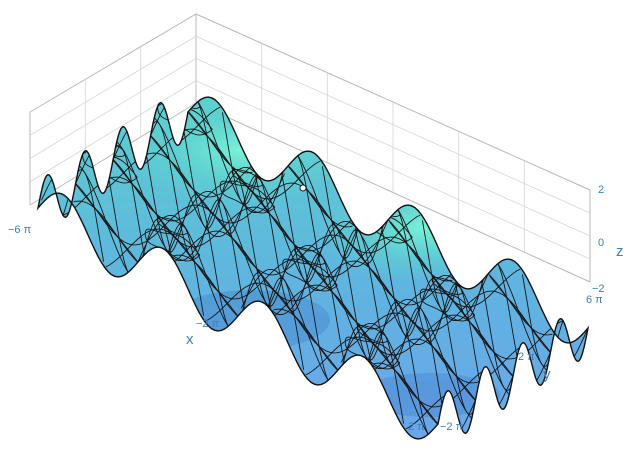 This screenshot has width=640, height=461. What do you see at coordinates (190, 339) in the screenshot?
I see `x-axis-label: x` at bounding box center [190, 339].